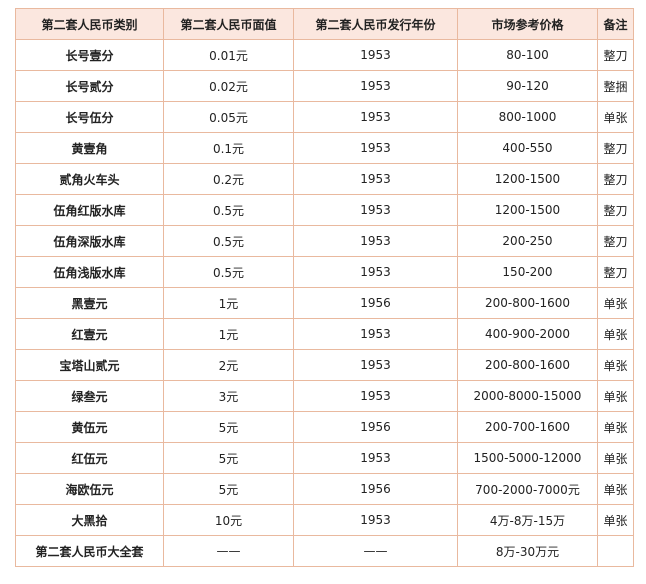 This screenshot has height=584, width=646. I want to click on cell-category: 伍角红版水库, so click(89, 210).